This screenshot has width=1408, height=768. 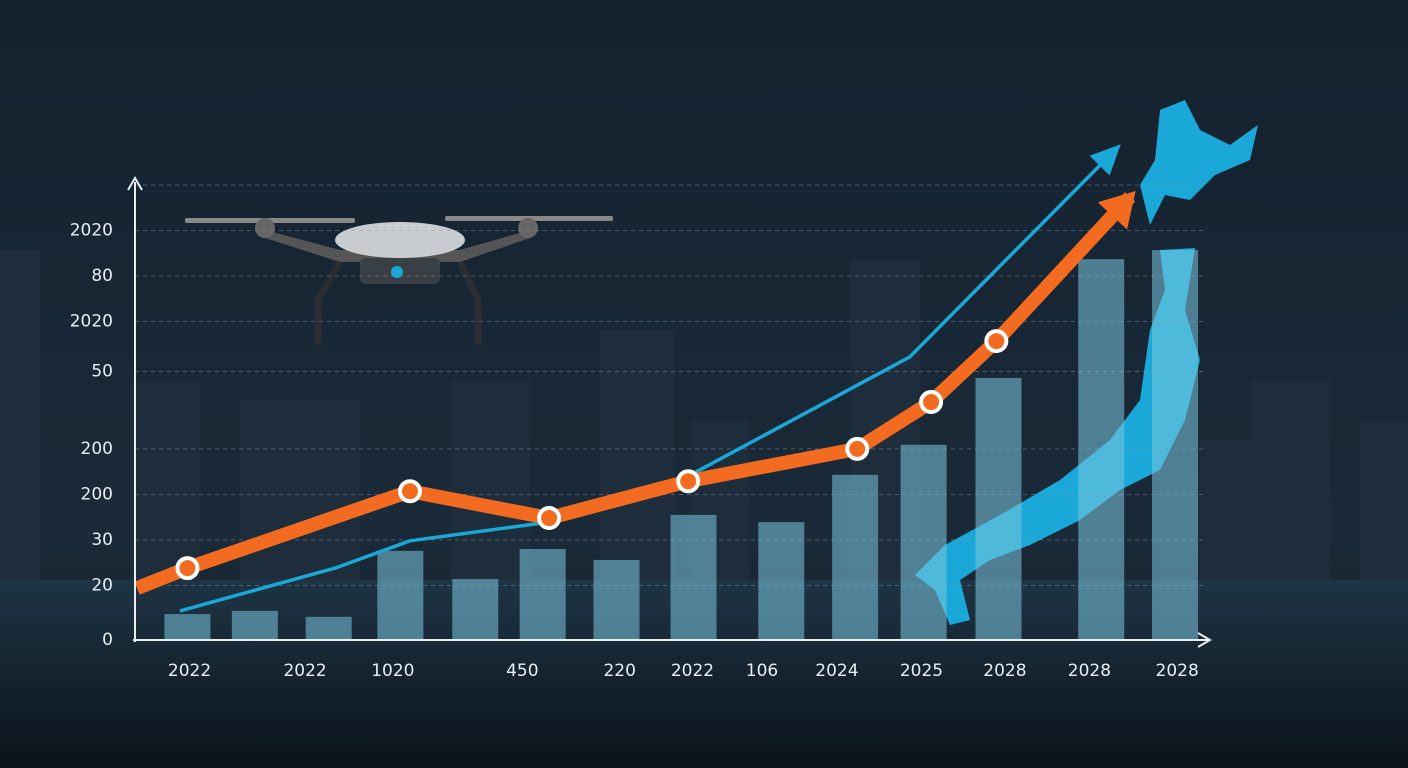 I want to click on x-tick-label: 450, so click(x=522, y=671).